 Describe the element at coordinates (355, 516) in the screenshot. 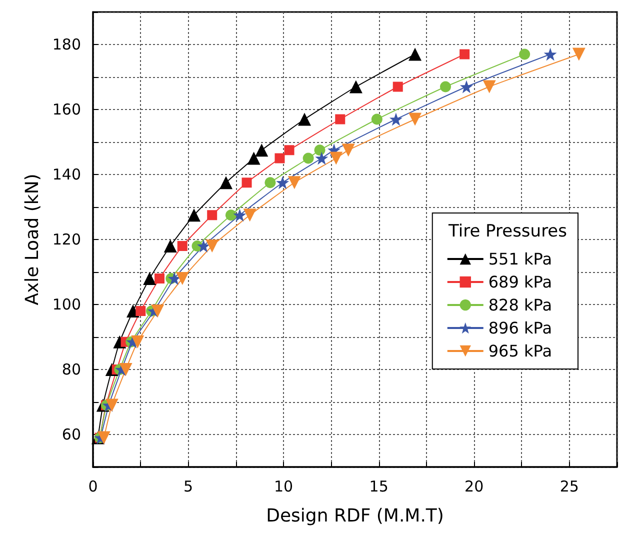

I see `x-axis-title: Design RDF (M.M.T)` at that location.